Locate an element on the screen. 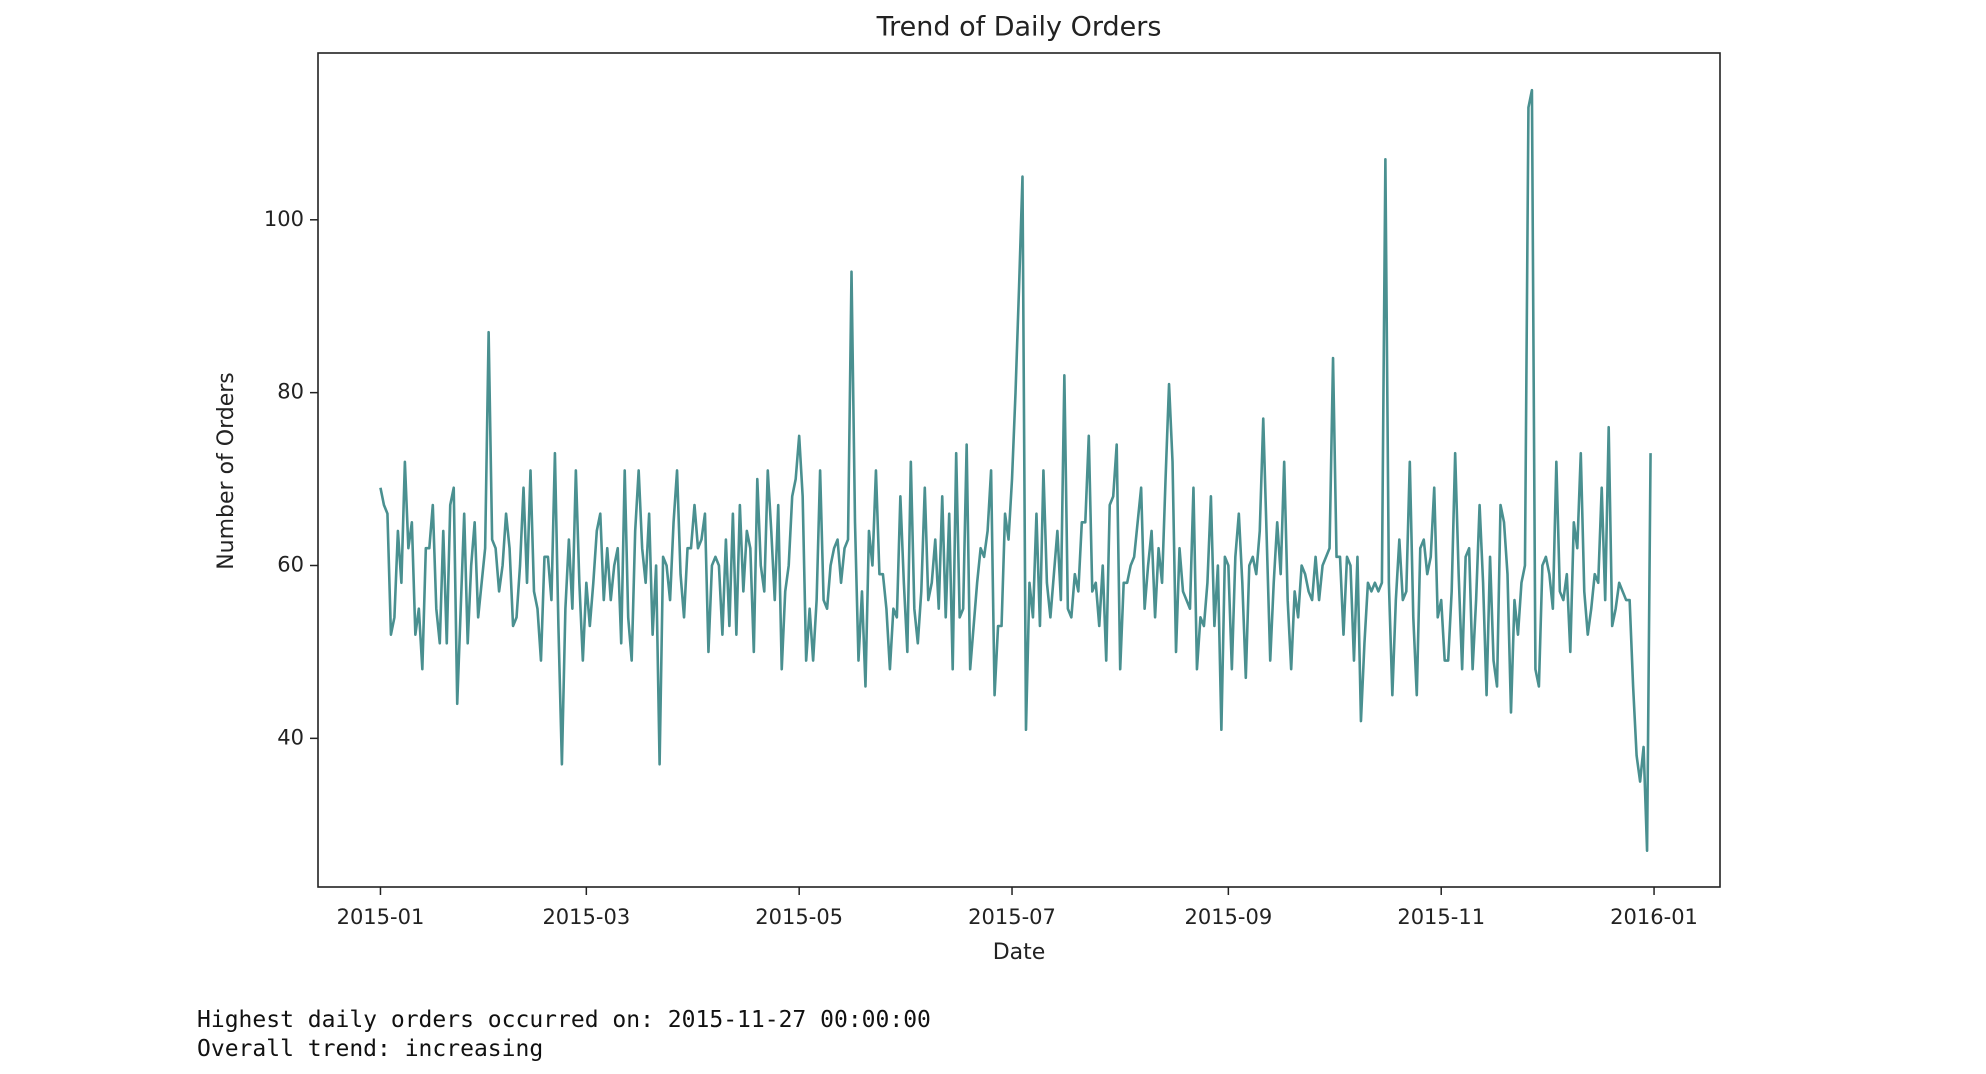 The width and height of the screenshot is (1986, 1074). x-tick-label: 2016-01 is located at coordinates (1654, 917).